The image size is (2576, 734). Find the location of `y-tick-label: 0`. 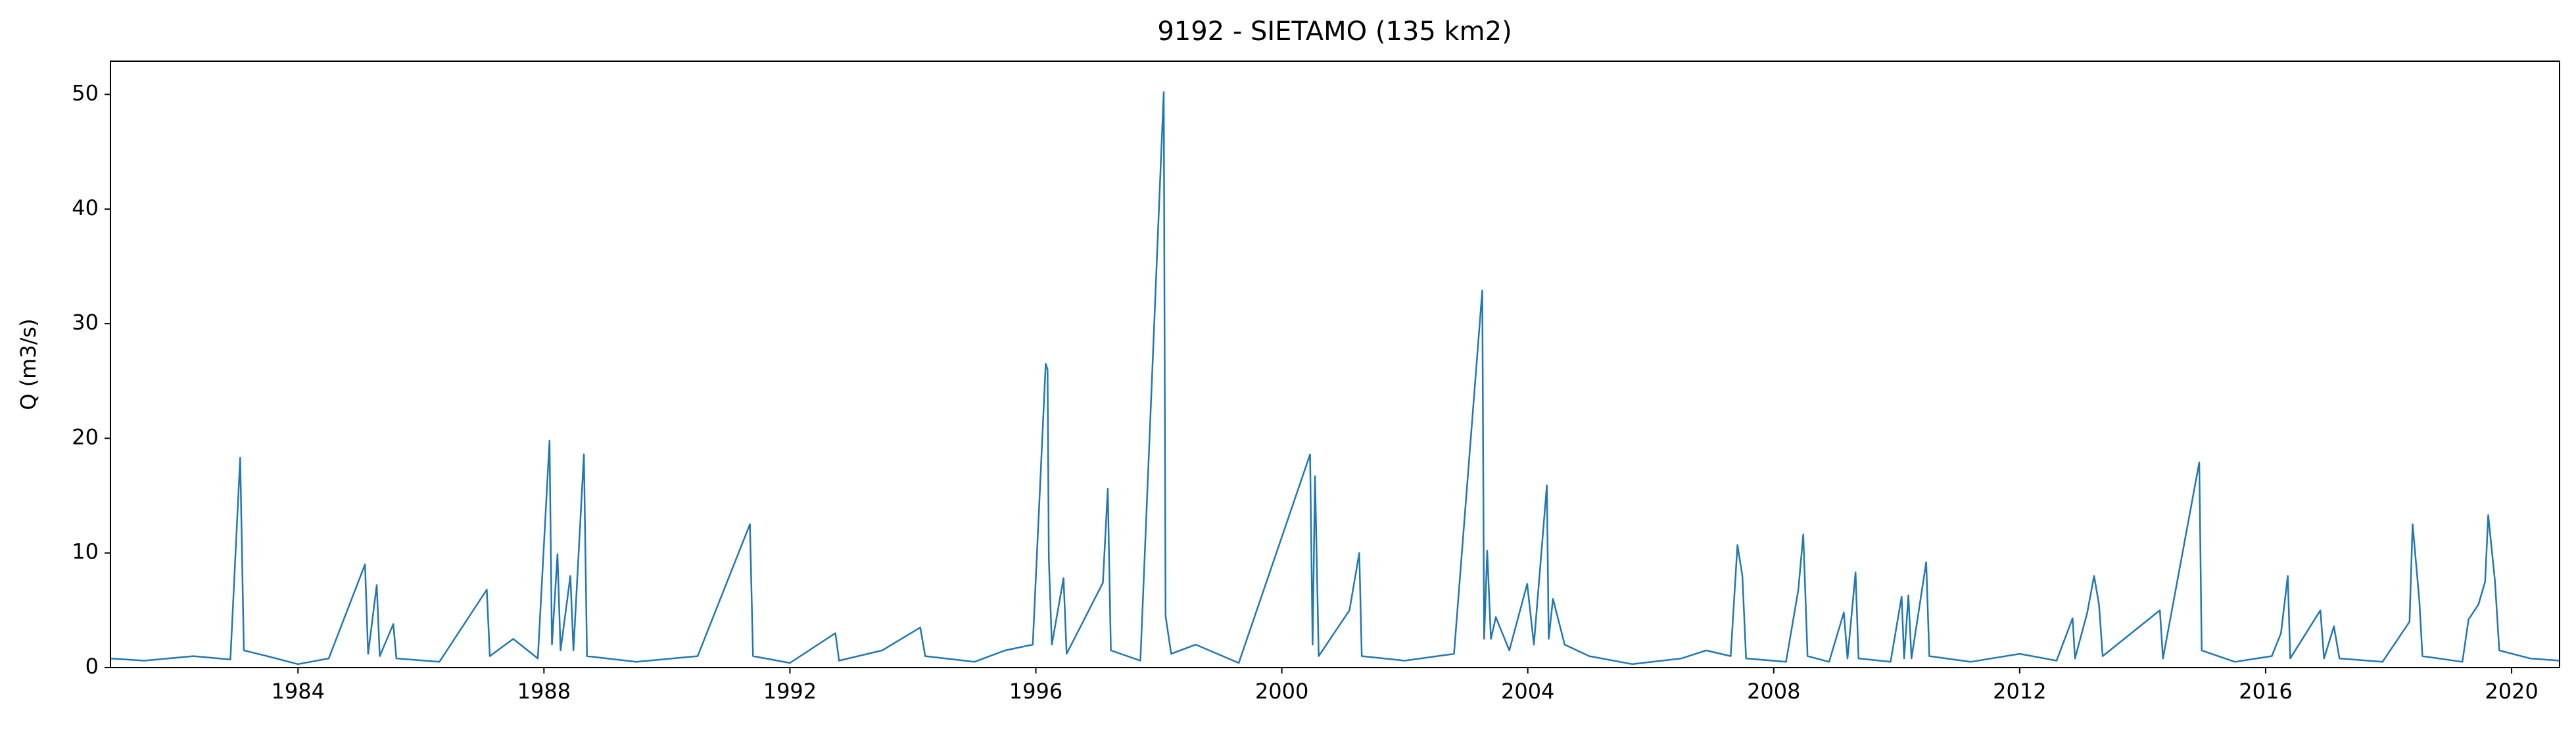

y-tick-label: 0 is located at coordinates (92, 666).